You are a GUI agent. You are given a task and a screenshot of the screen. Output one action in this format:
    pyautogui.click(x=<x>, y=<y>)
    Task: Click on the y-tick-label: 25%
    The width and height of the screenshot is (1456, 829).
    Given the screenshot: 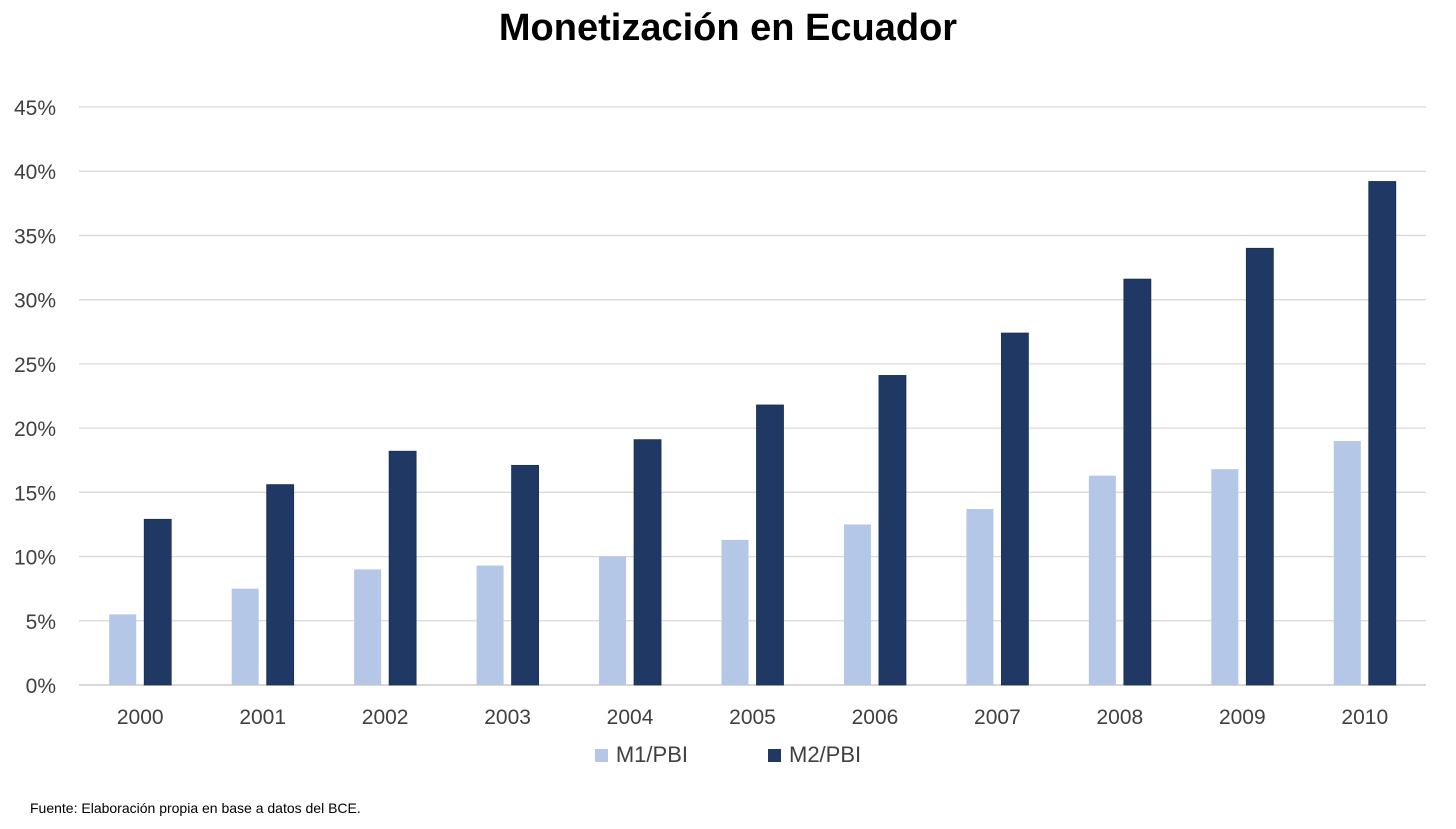 What is the action you would take?
    pyautogui.click(x=35, y=365)
    